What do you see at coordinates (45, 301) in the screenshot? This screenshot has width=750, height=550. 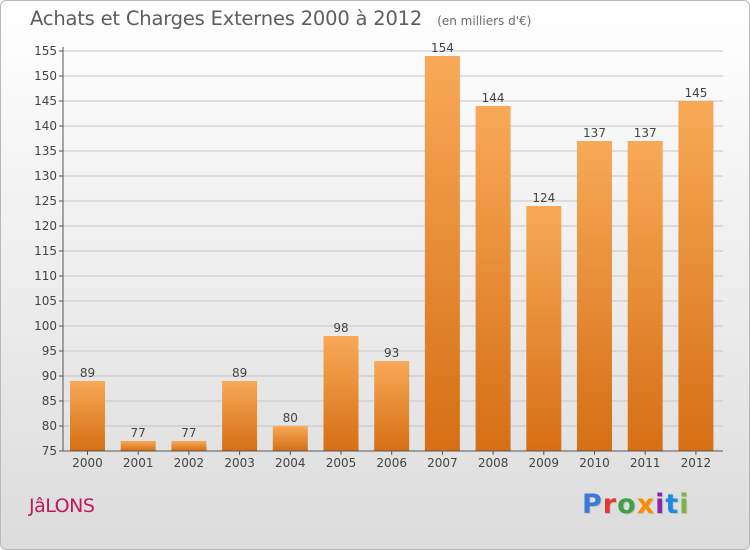 I see `y-tick-label: 105` at bounding box center [45, 301].